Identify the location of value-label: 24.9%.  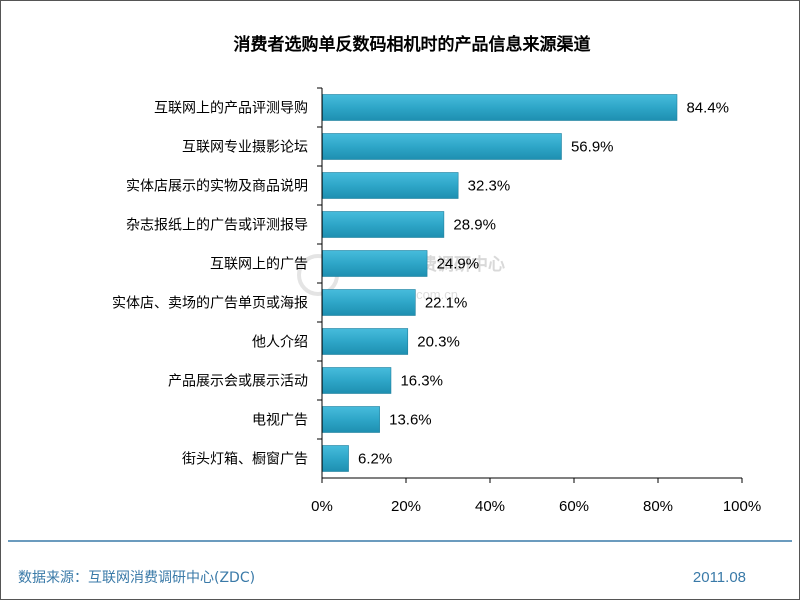
(458, 264).